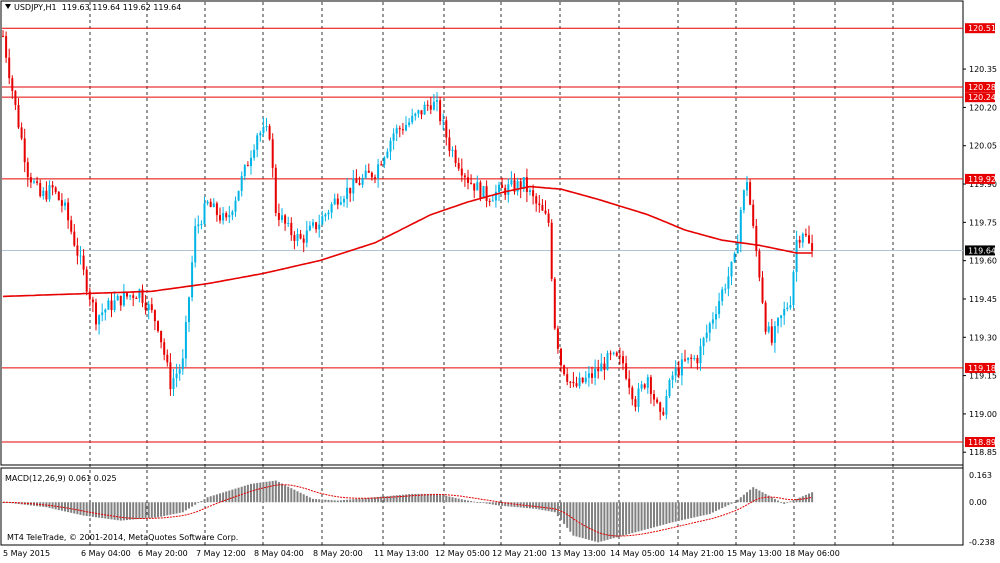 The width and height of the screenshot is (1000, 563). What do you see at coordinates (982, 87) in the screenshot?
I see `level-price-label: 120.28` at bounding box center [982, 87].